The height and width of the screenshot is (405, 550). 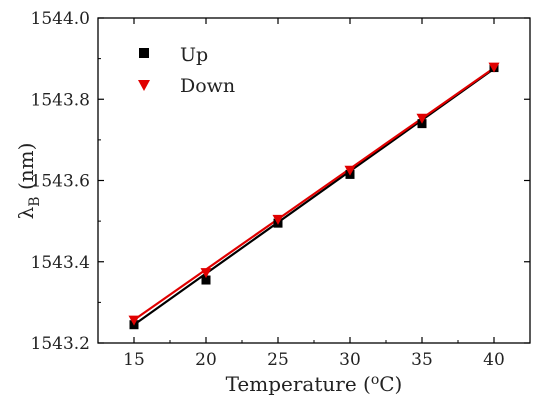 I want to click on x-tick-label-0: 15, so click(x=134, y=360).